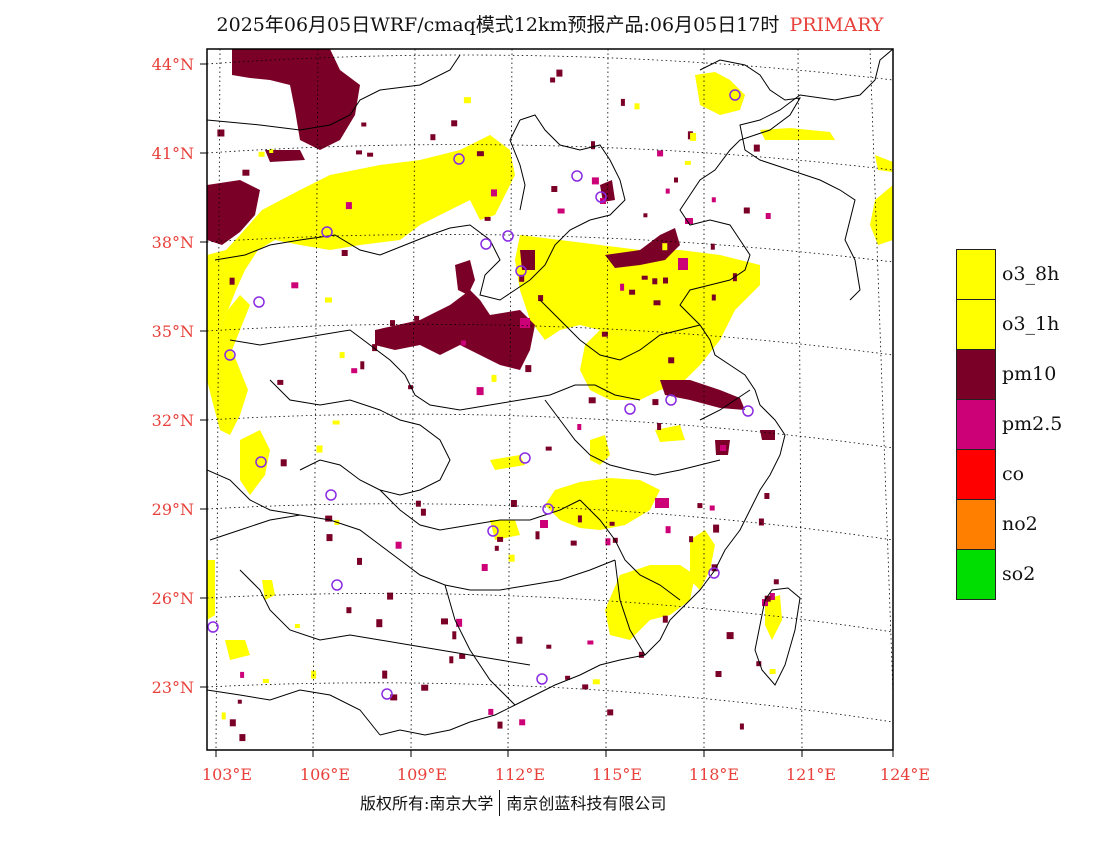  I want to click on lon-label-118: 118°E, so click(714, 774).